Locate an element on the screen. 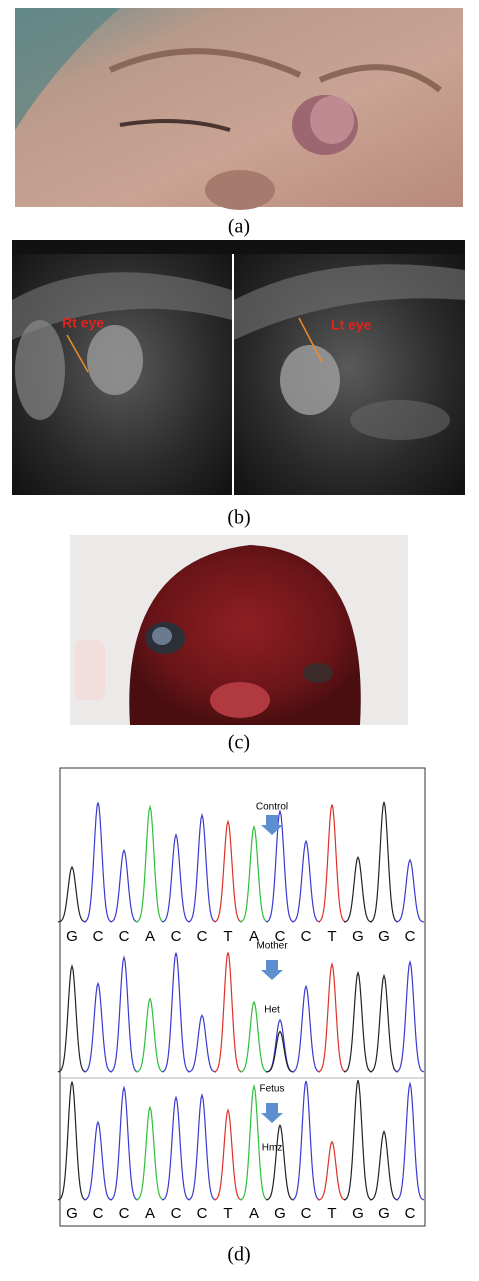  photo-a is located at coordinates (239, 109).